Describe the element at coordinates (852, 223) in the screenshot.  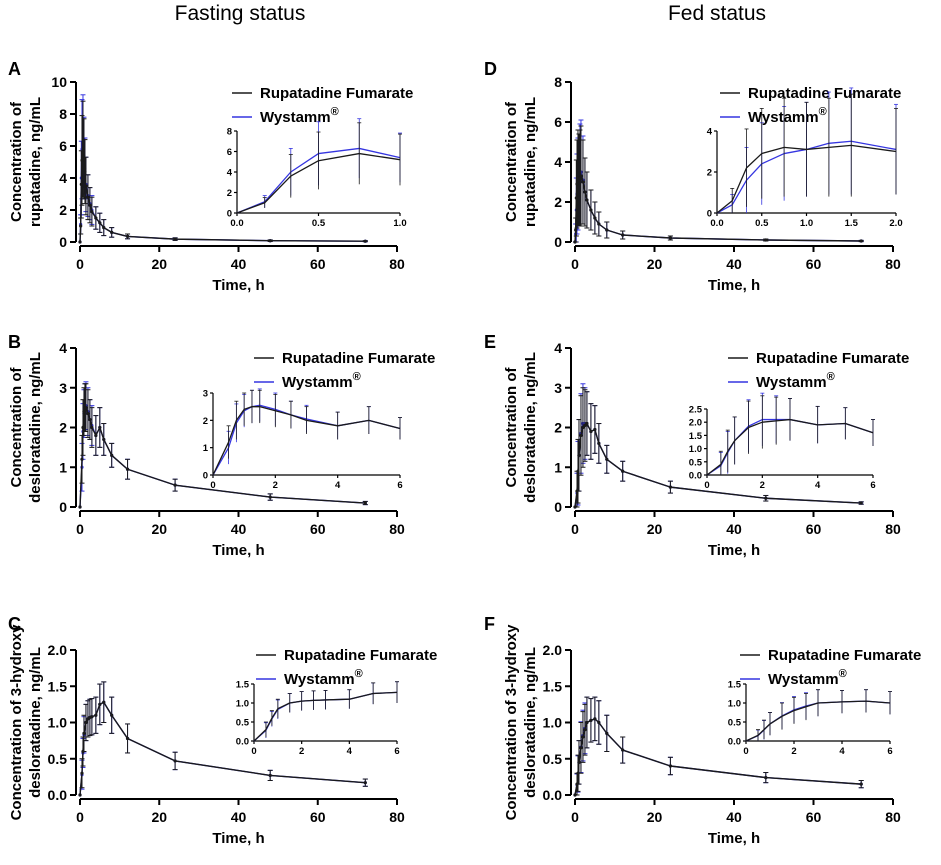
I see `inset-x-tick-label: 1.5` at that location.